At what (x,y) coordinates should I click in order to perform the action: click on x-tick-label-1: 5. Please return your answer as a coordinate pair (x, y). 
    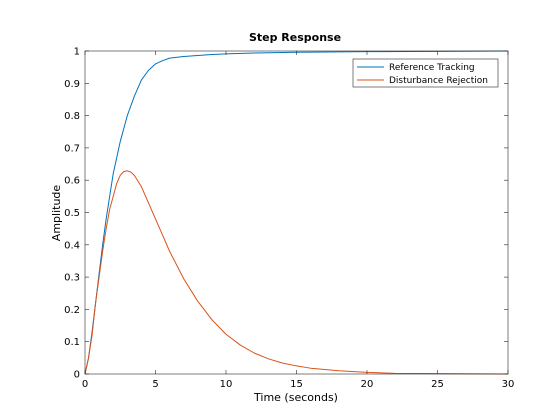
    Looking at the image, I should click on (155, 384).